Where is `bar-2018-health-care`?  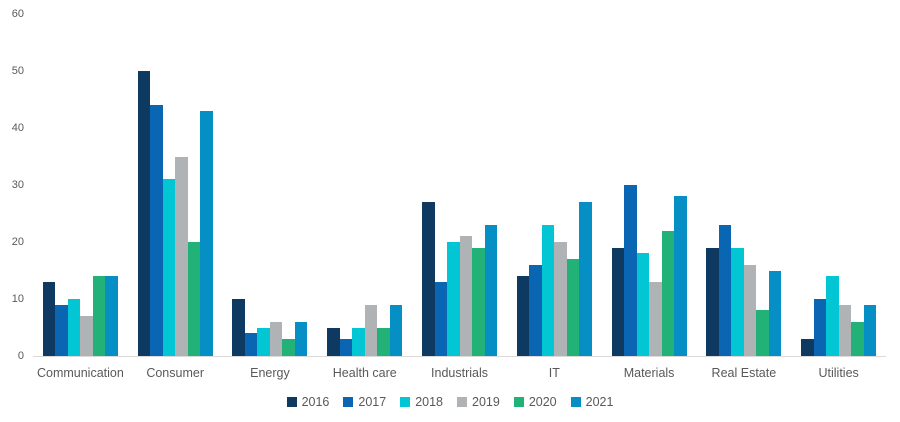 bar-2018-health-care is located at coordinates (358, 341).